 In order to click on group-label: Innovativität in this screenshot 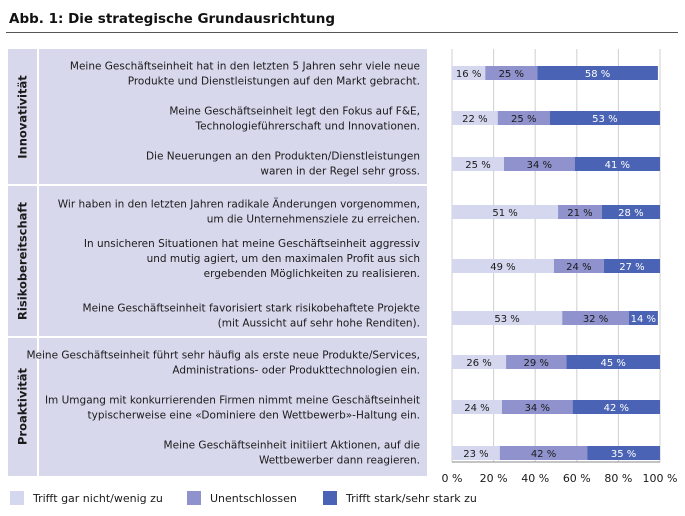, I will do `click(23, 117)`.